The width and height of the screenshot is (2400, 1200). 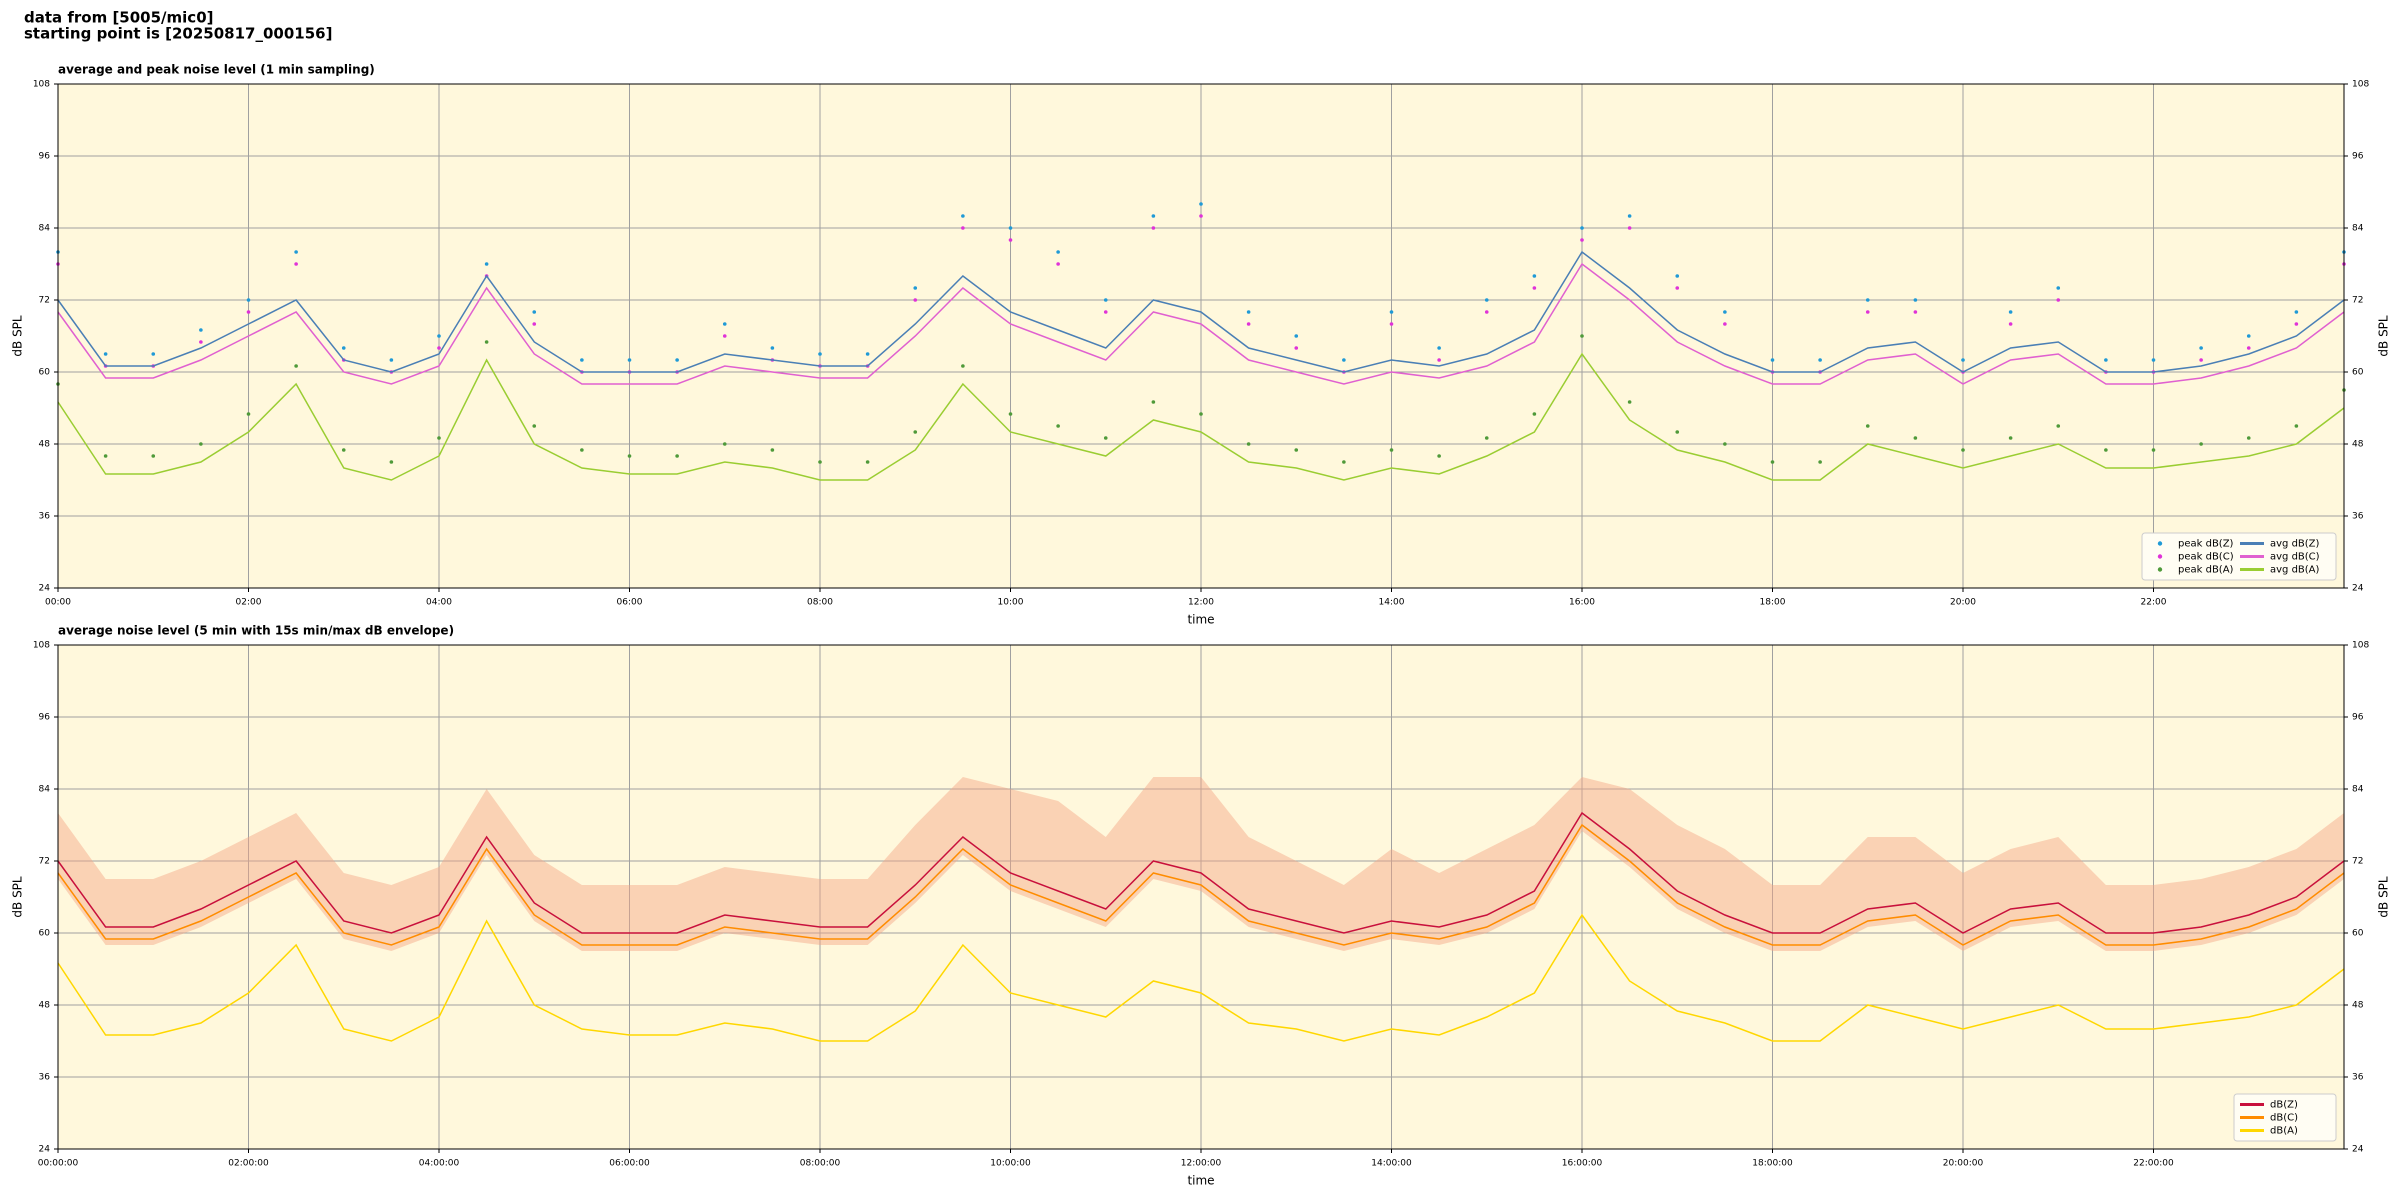 I want to click on legend-label: avg dB(C), so click(x=2295, y=557).